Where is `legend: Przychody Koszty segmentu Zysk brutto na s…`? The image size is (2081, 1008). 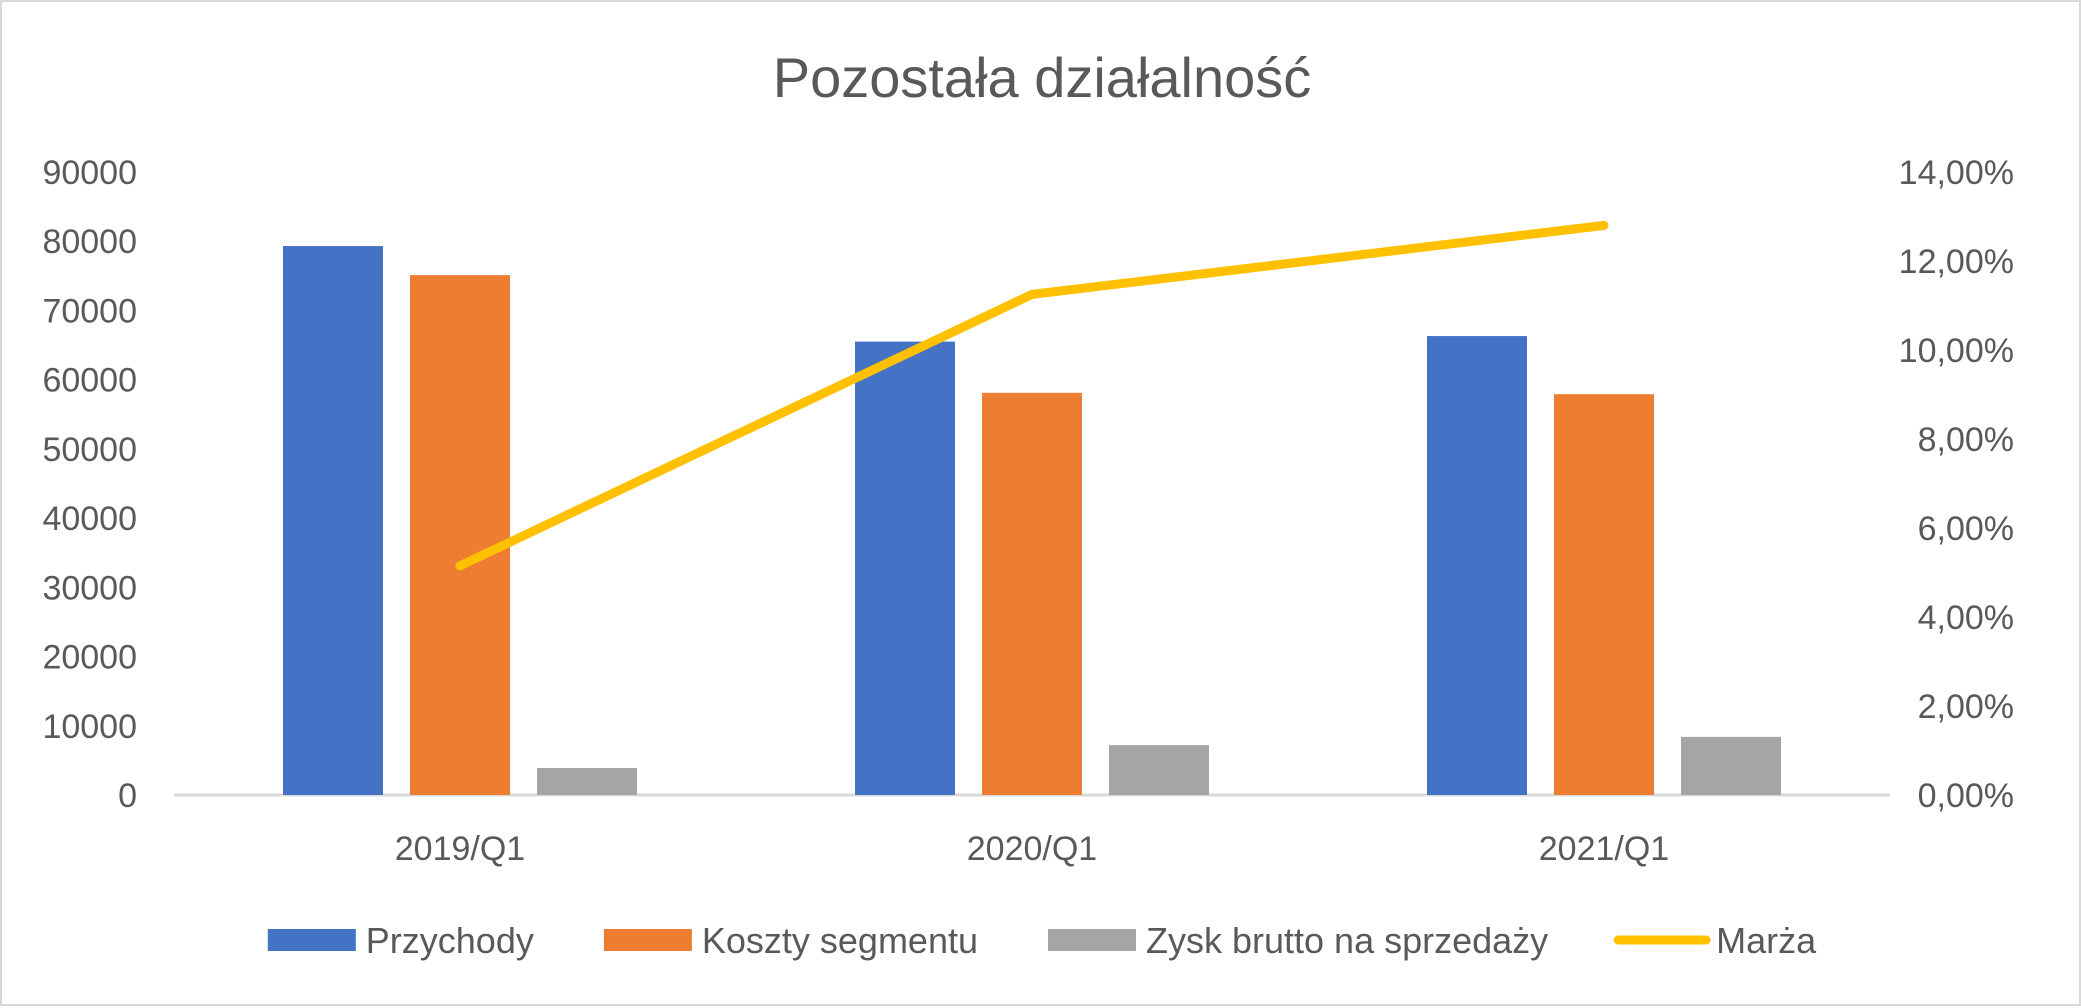 legend: Przychody Koszty segmentu Zysk brutto na s… is located at coordinates (1042, 940).